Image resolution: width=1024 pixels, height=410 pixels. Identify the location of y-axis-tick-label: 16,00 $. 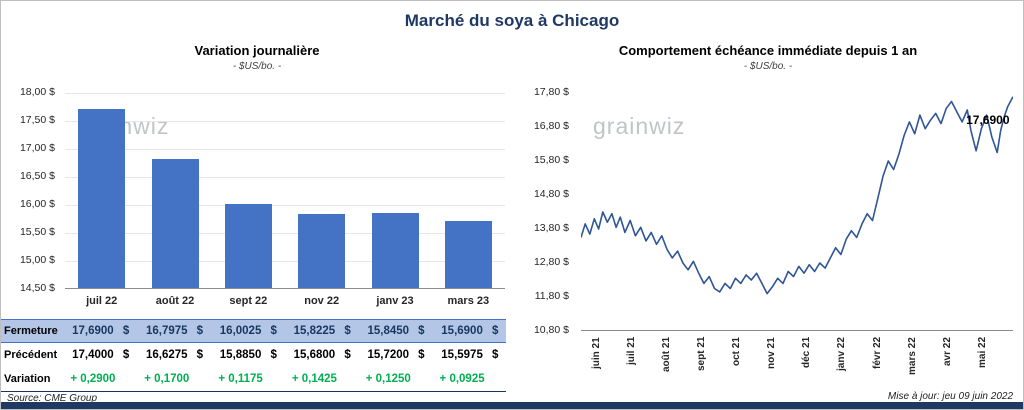
(37, 204).